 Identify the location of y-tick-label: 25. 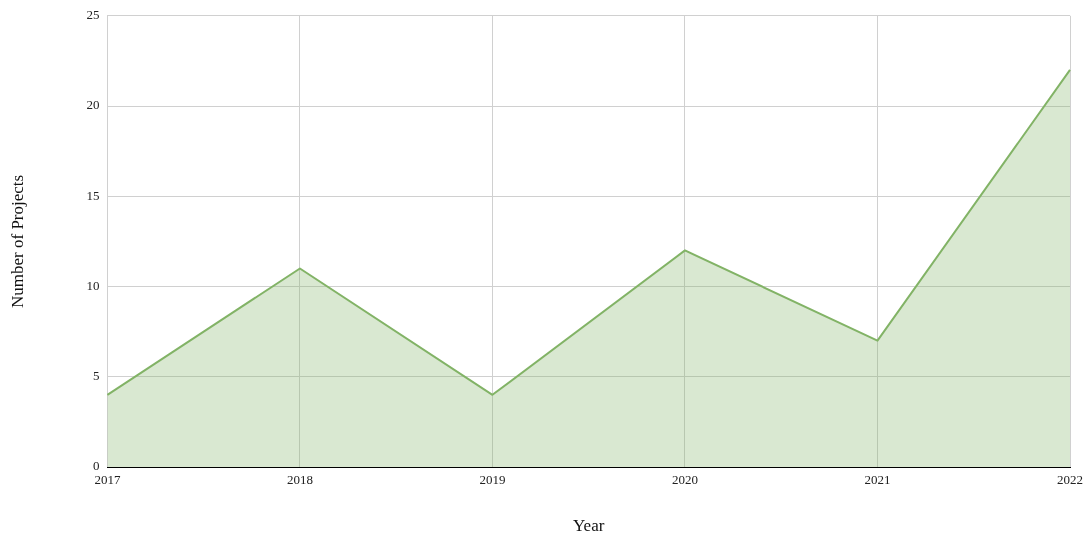
(93, 15).